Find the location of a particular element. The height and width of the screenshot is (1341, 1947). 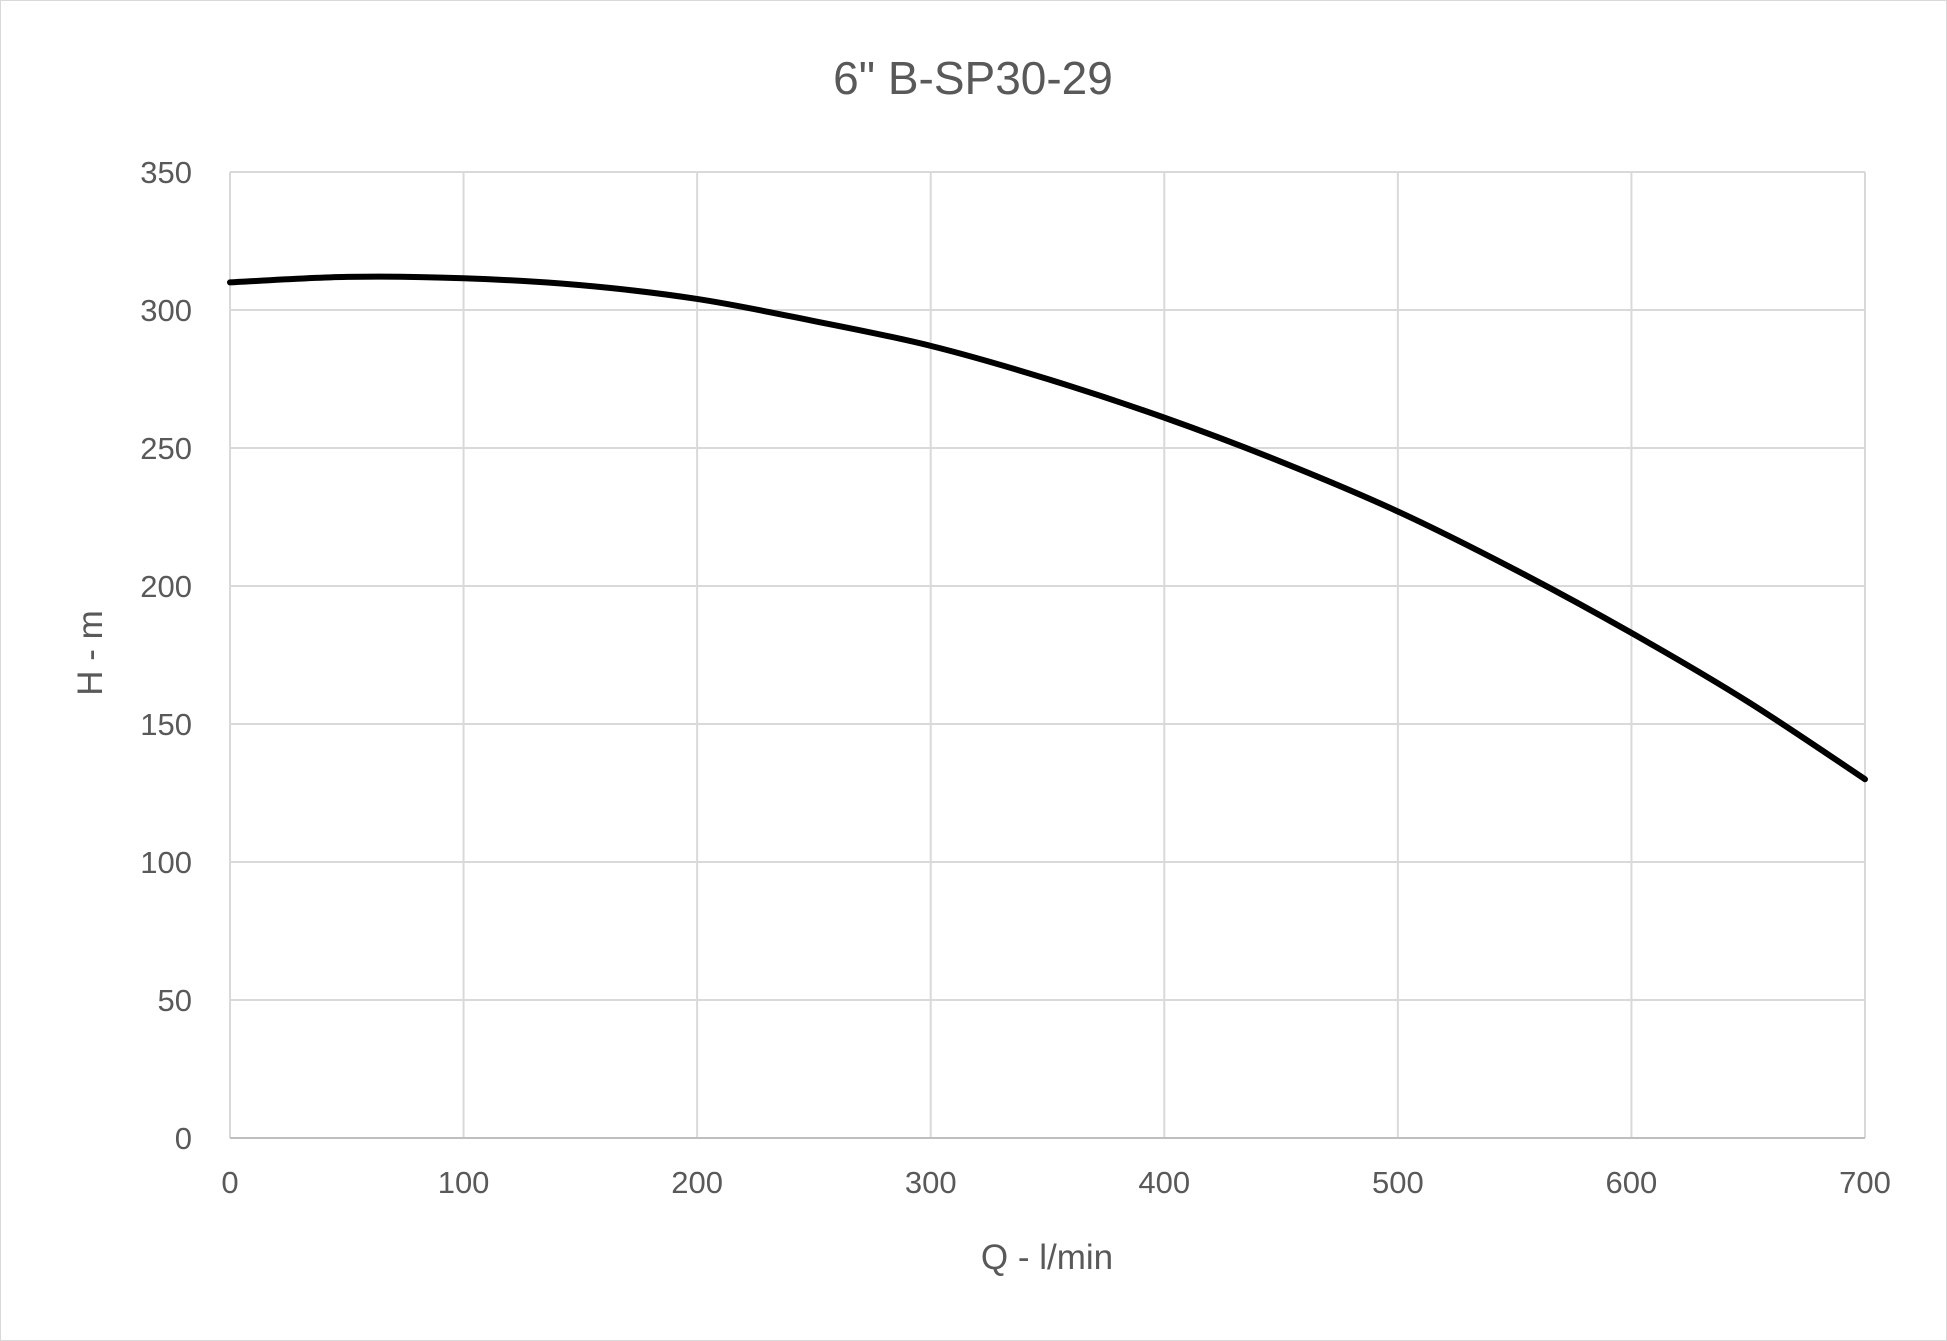

y-tick-label: 300 is located at coordinates (166, 310).